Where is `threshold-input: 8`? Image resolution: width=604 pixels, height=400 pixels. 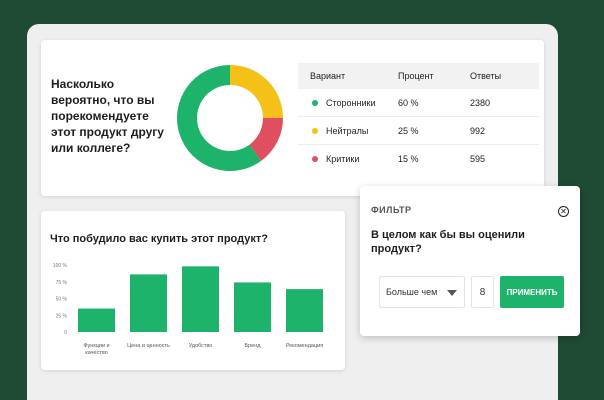
threshold-input: 8 is located at coordinates (482, 292).